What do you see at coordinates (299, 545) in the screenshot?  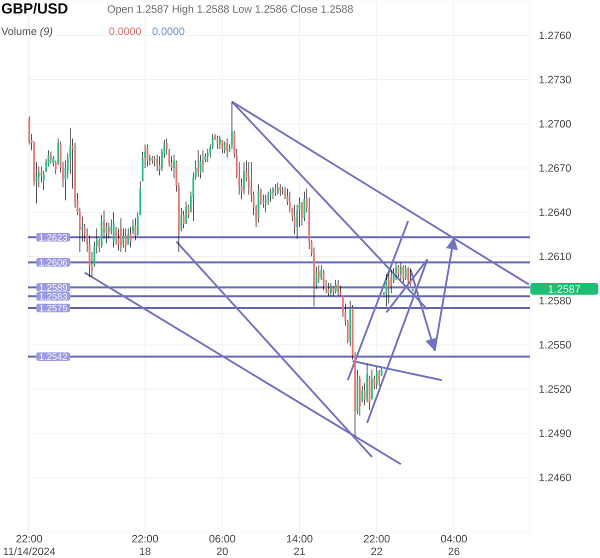 I see `x-tick-label: 14:00 21` at bounding box center [299, 545].